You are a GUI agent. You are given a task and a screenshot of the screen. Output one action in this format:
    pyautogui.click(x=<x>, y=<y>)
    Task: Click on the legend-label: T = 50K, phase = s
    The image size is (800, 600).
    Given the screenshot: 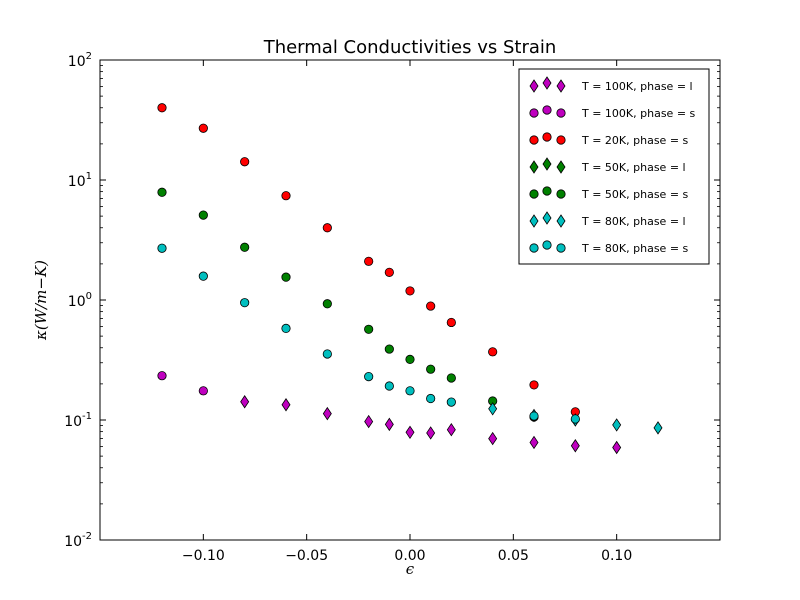 What is the action you would take?
    pyautogui.click(x=635, y=194)
    